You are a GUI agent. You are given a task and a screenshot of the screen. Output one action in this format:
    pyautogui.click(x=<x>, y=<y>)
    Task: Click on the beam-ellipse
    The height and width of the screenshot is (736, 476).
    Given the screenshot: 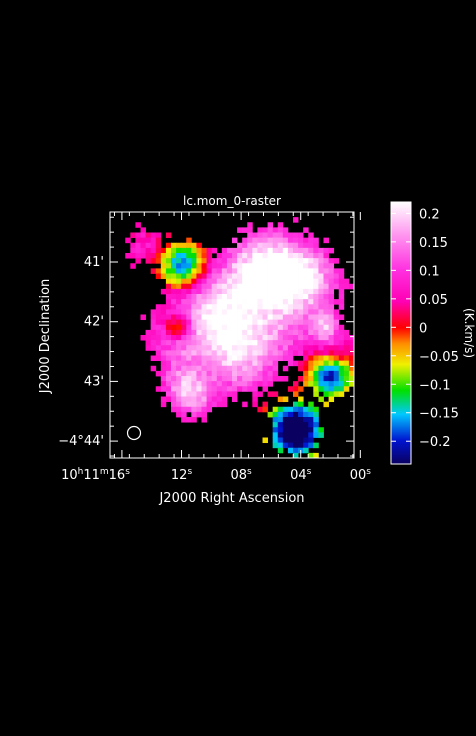 What is the action you would take?
    pyautogui.click(x=134, y=433)
    